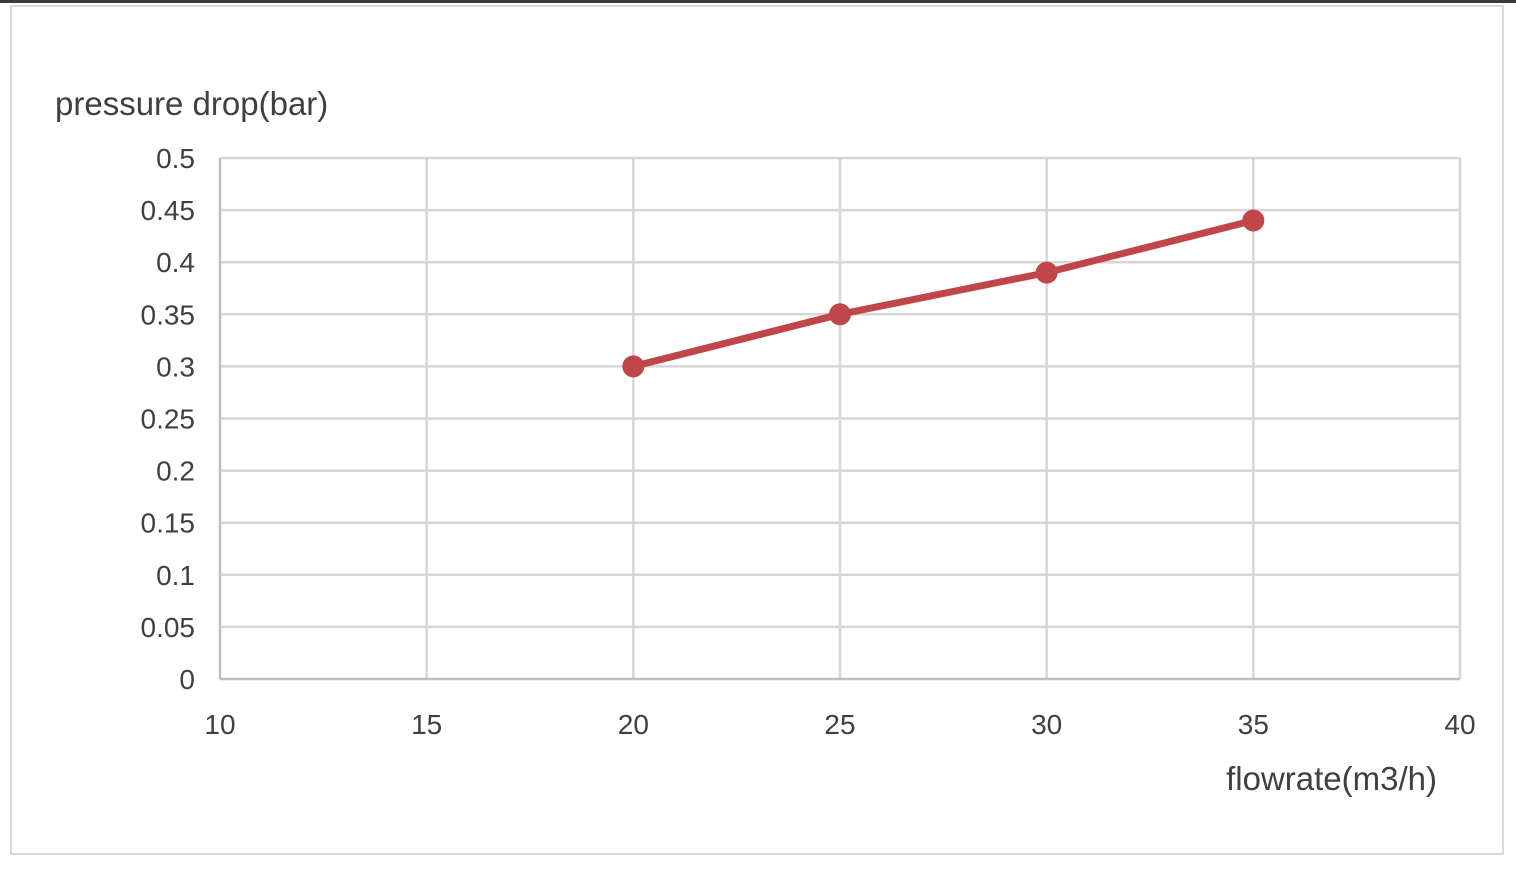  What do you see at coordinates (633, 724) in the screenshot?
I see `x-tick-label: 20` at bounding box center [633, 724].